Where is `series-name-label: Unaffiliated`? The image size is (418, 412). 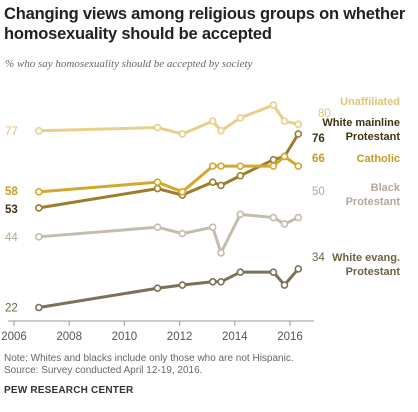 series-name-label: Unaffiliated is located at coordinates (370, 102).